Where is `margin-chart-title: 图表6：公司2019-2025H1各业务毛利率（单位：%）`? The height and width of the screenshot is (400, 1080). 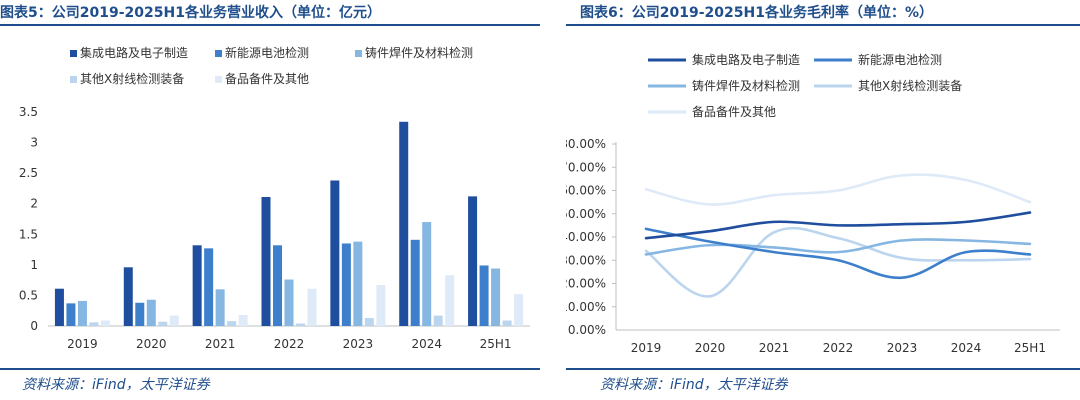 margin-chart-title: 图表6：公司2019-2025H1各业务毛利率（单位：%） is located at coordinates (756, 13).